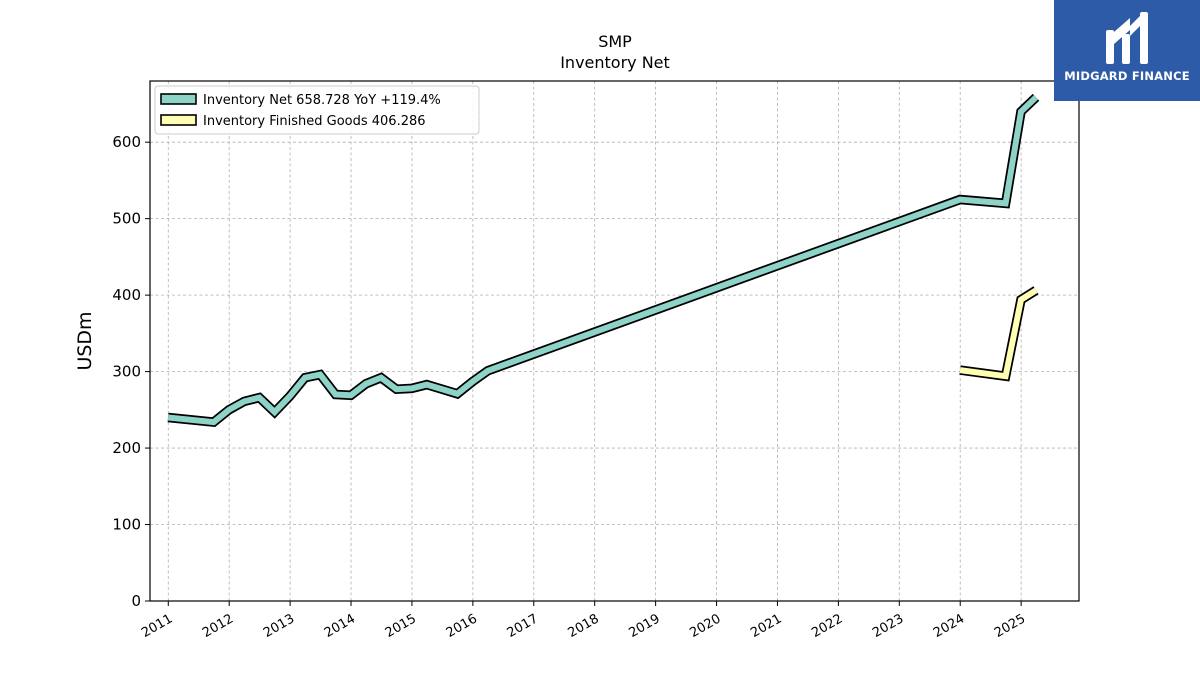 The width and height of the screenshot is (1200, 675). I want to click on y-tick-label: 0, so click(136, 601).